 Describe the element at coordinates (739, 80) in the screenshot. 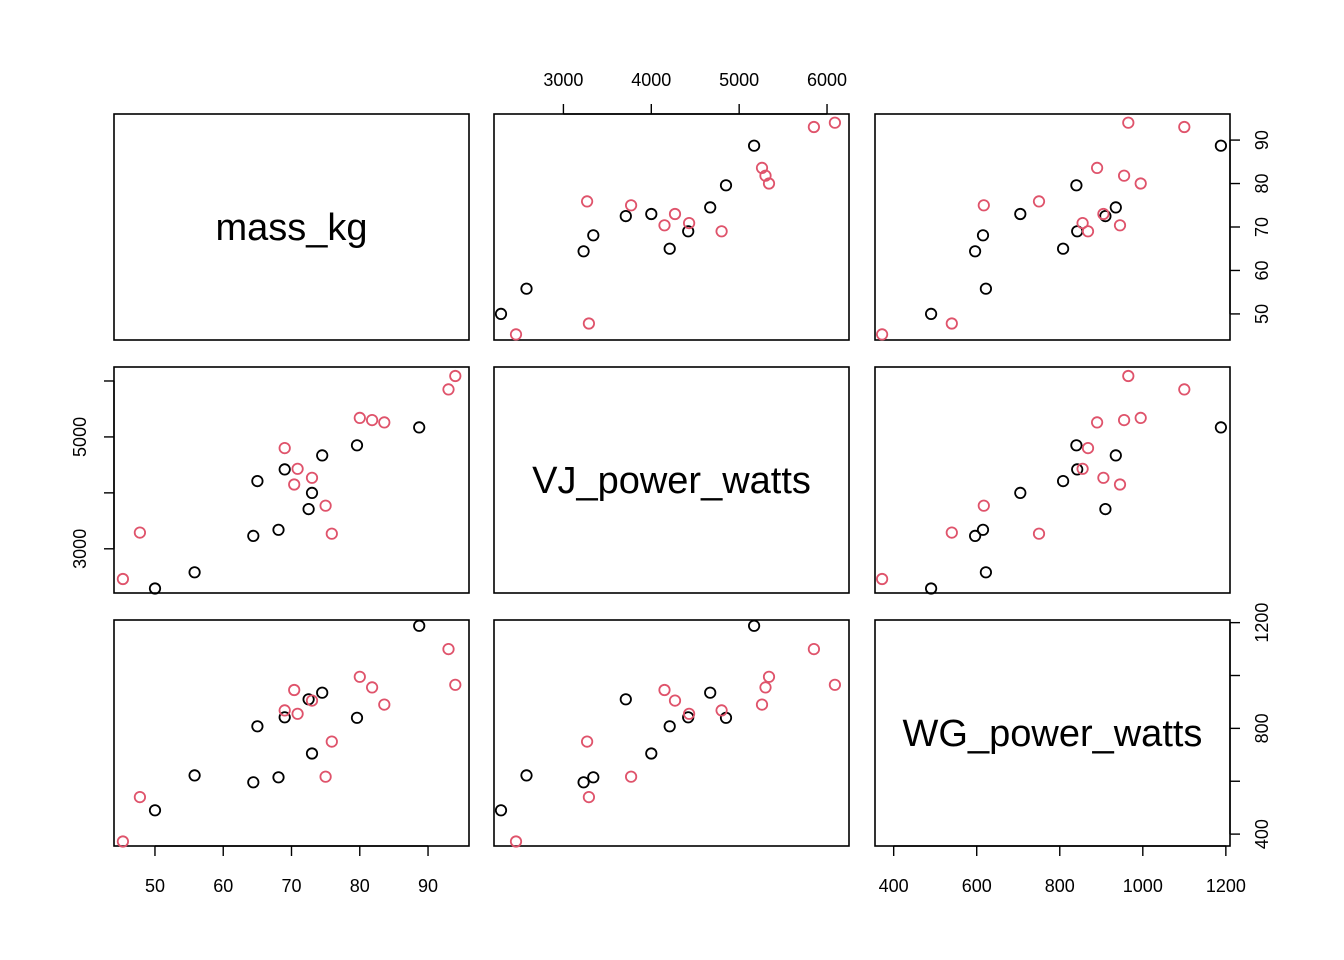

I see `tick-label-top-vj-power-watts-2: 5000` at that location.